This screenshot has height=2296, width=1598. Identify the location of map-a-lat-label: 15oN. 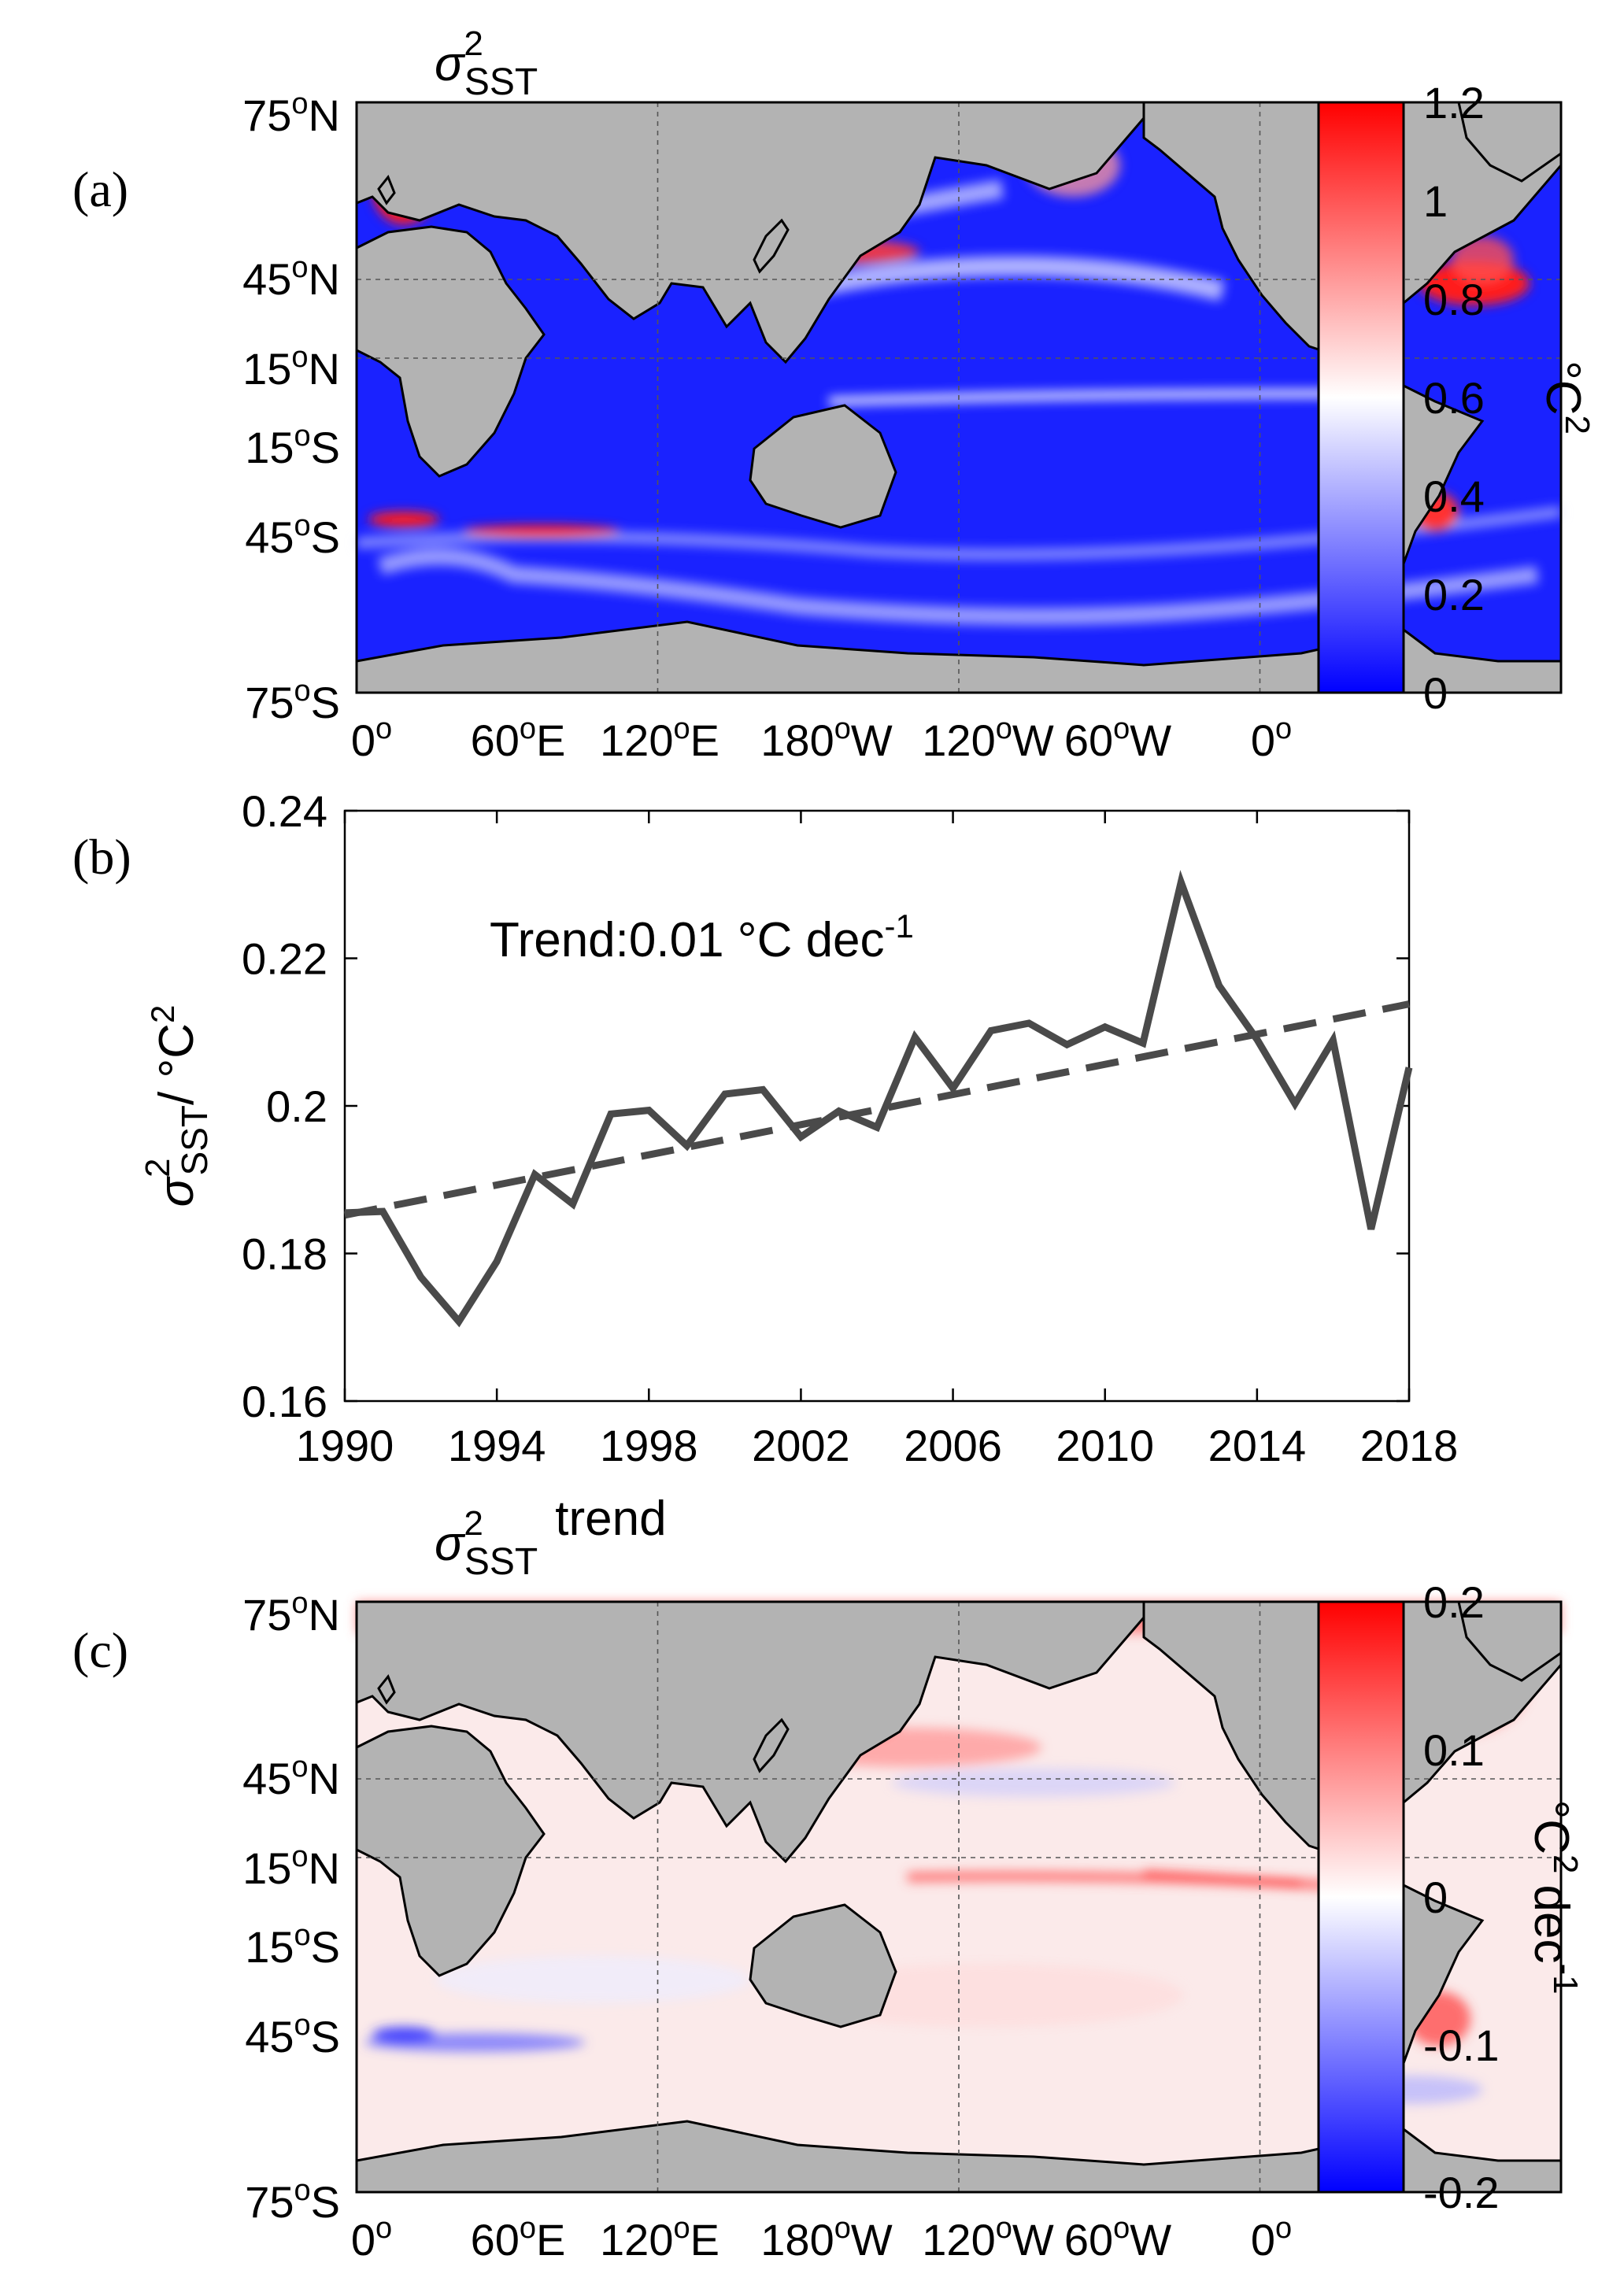
(291, 367).